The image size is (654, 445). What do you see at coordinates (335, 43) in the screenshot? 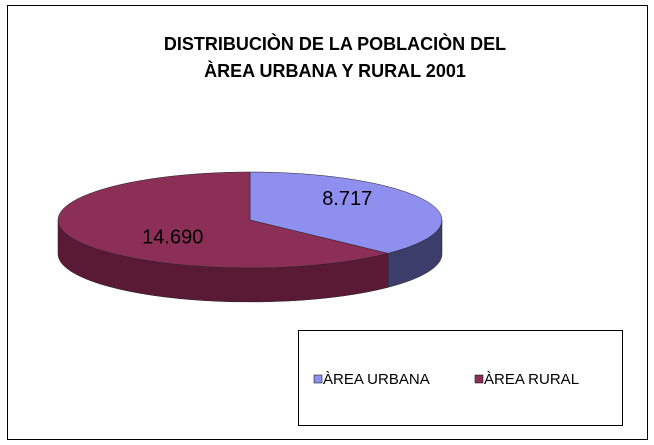
I see `chart-title: DISTRIBUCIÒN DE LA POBLACIÒN DEL` at bounding box center [335, 43].